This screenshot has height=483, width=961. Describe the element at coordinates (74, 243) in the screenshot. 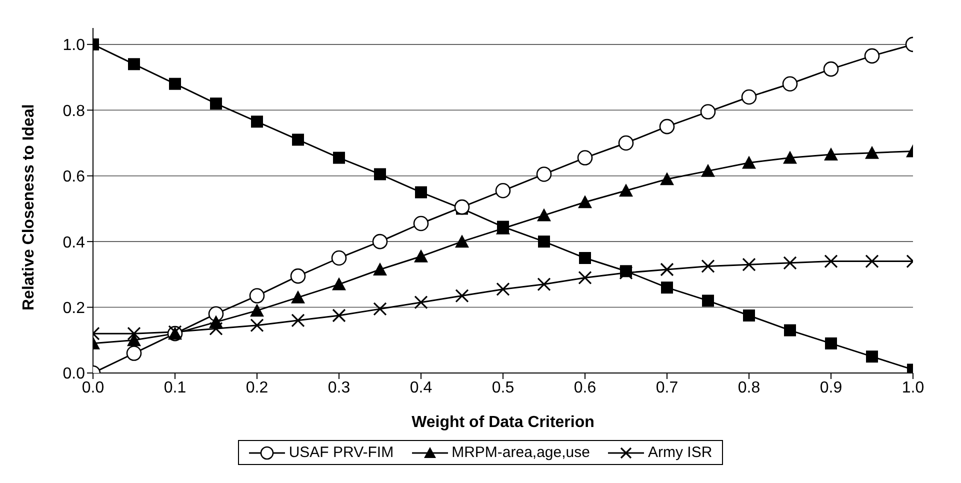

I see `y-tick-label: 0.4` at that location.